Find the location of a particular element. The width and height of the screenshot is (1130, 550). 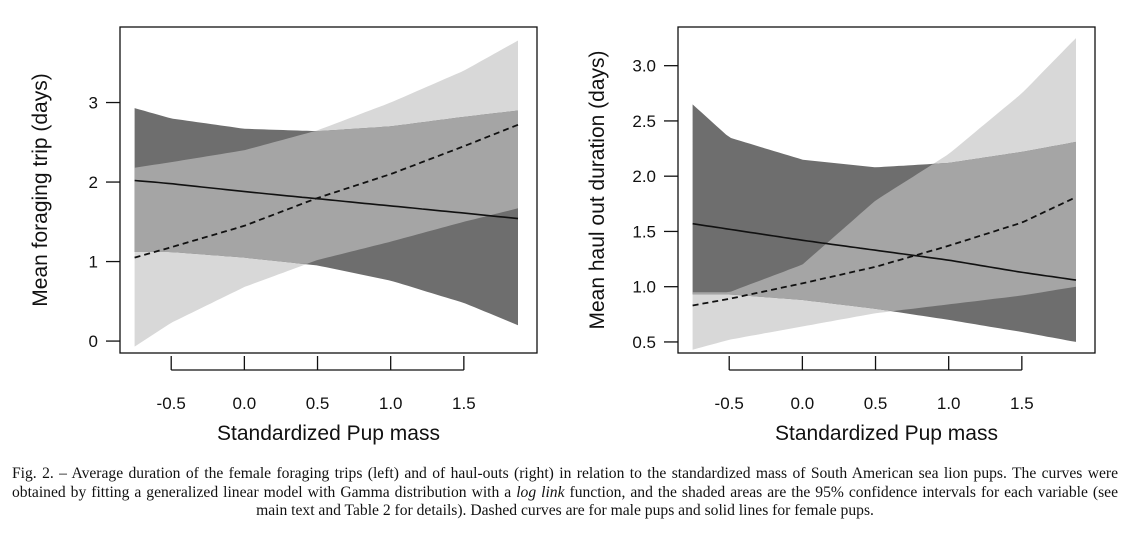

y-axis-title: Mean foraging trip (days) is located at coordinates (40, 189).